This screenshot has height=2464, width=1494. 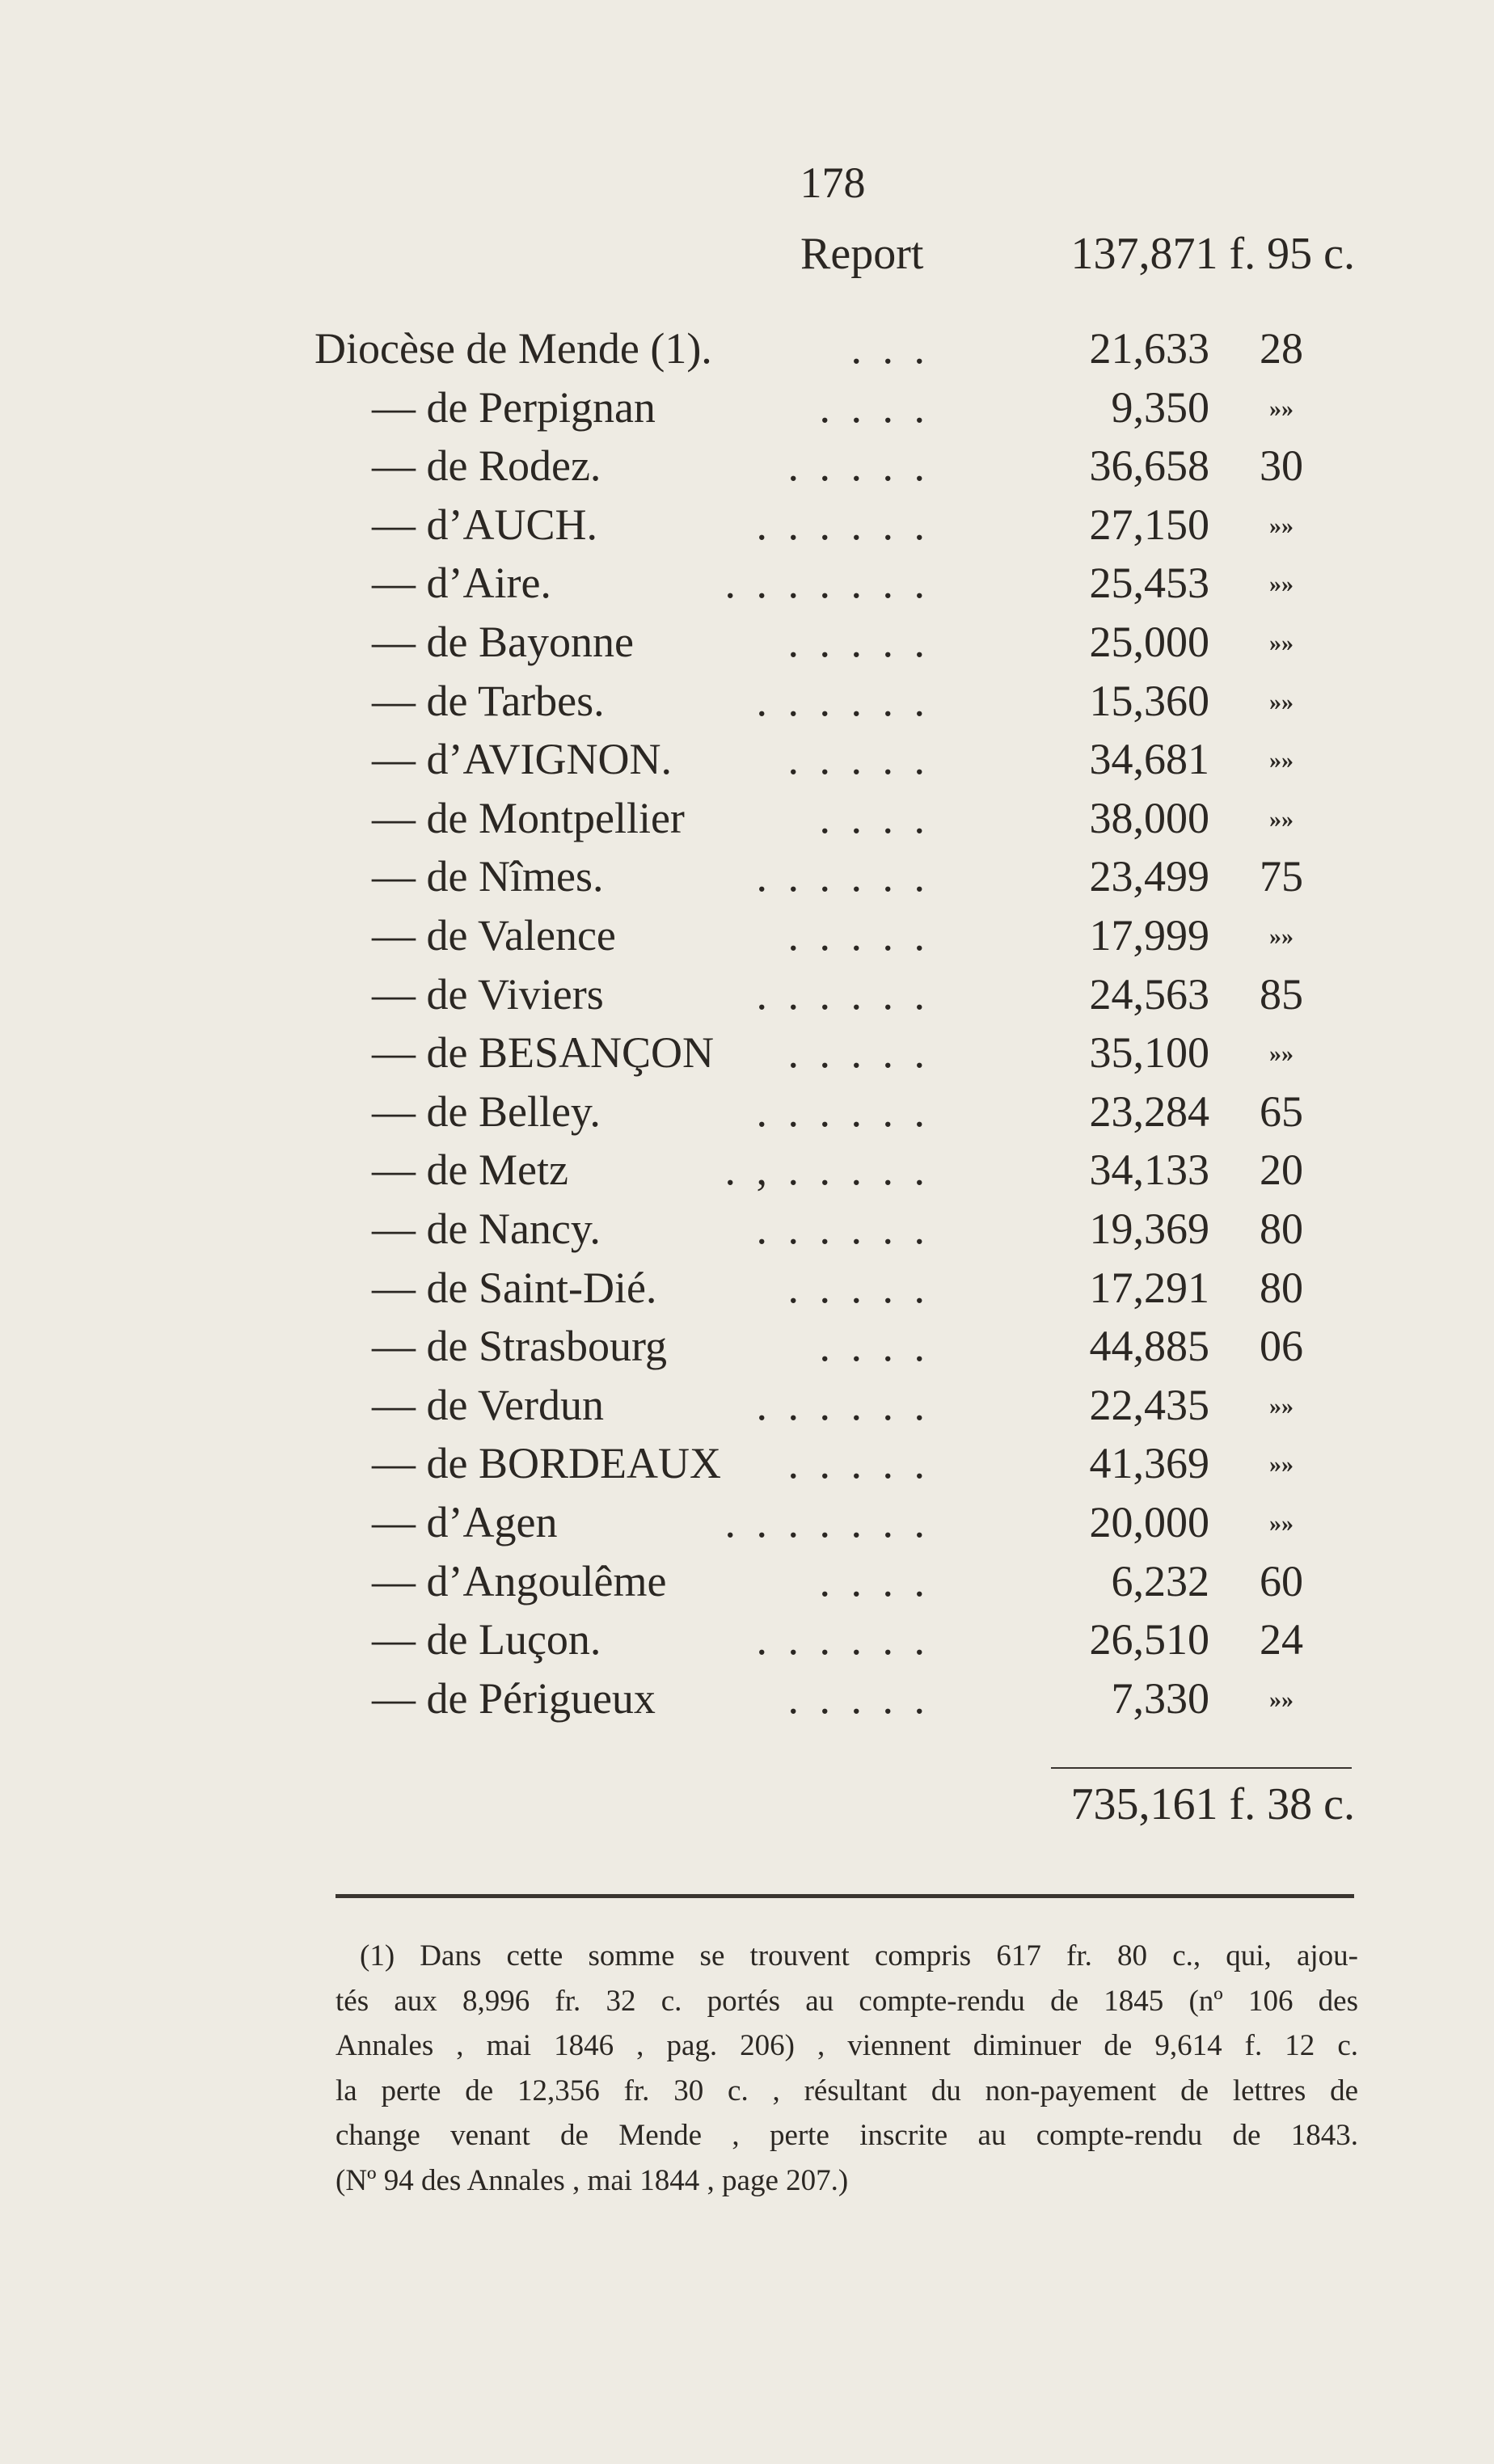 What do you see at coordinates (486, 1640) in the screenshot?
I see `diocese-name: — de Luçon.` at bounding box center [486, 1640].